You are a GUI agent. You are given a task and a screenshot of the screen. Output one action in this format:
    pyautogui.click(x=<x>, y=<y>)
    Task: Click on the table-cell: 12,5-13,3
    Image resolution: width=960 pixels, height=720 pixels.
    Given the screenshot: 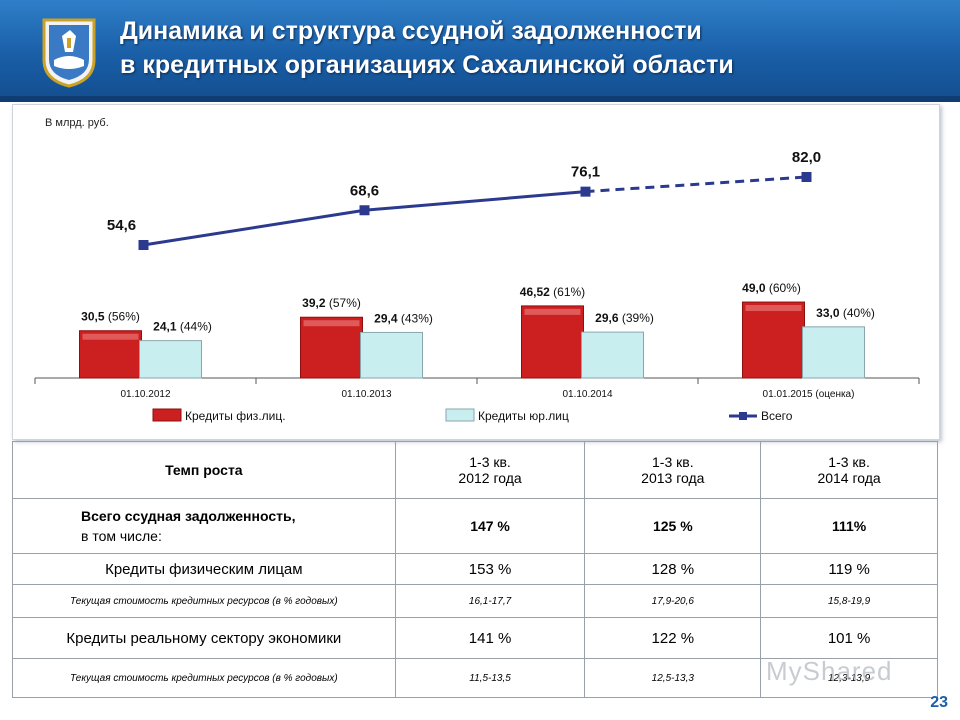 What is the action you would take?
    pyautogui.click(x=673, y=678)
    